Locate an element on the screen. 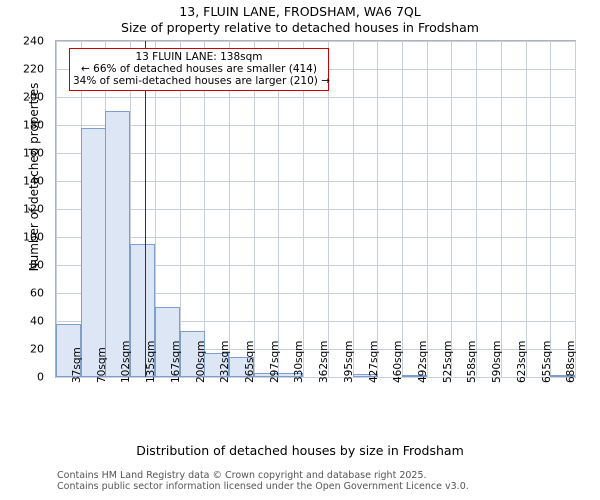 The width and height of the screenshot is (600, 500). y-tick-label: 240 is located at coordinates (33, 41).